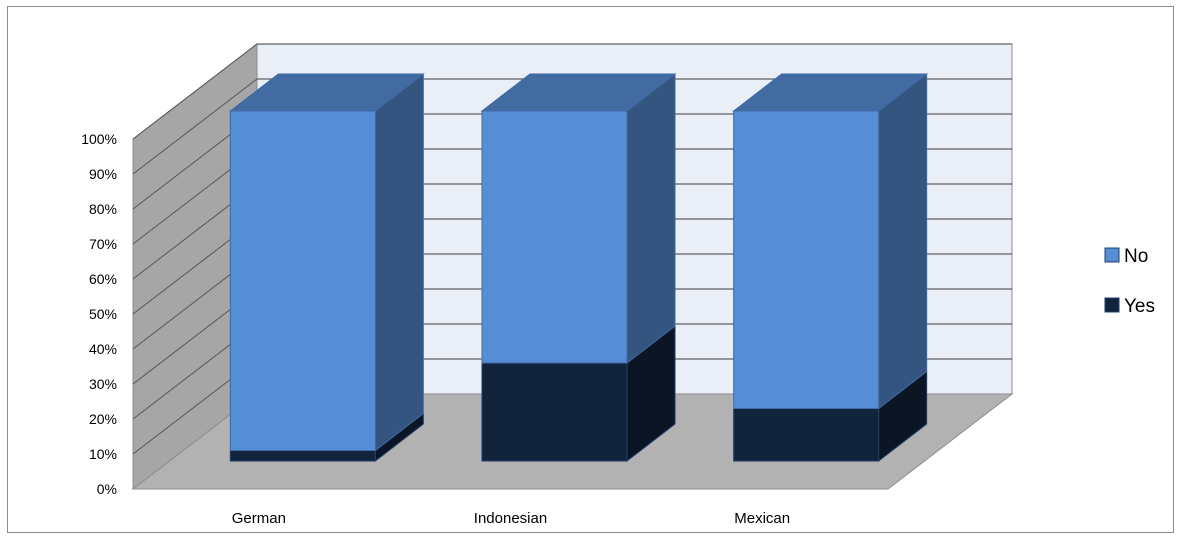 Image resolution: width=1184 pixels, height=542 pixels. I want to click on y-tick-label: 90%, so click(103, 174).